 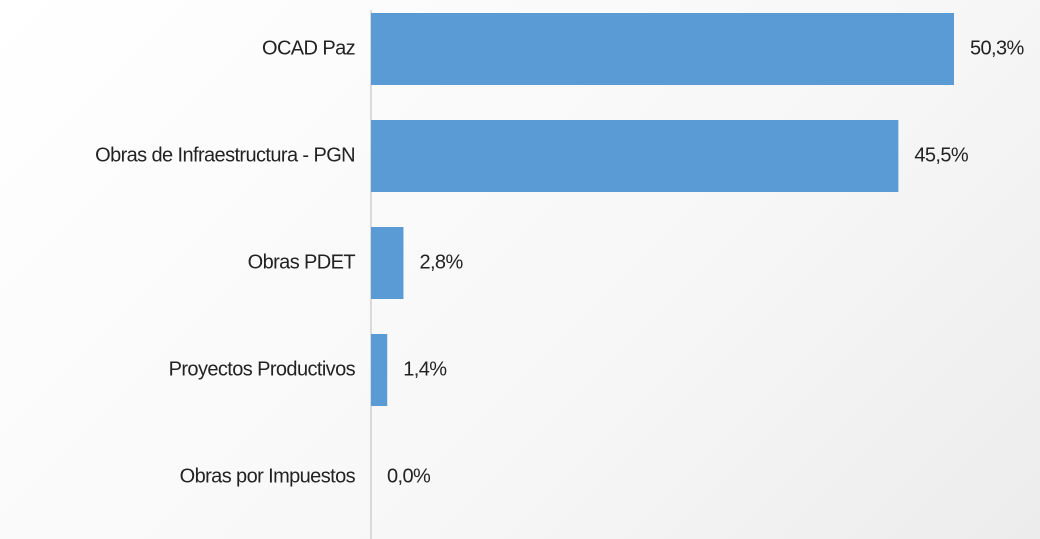 I want to click on category-label: Proyectos Productivos, so click(x=262, y=369).